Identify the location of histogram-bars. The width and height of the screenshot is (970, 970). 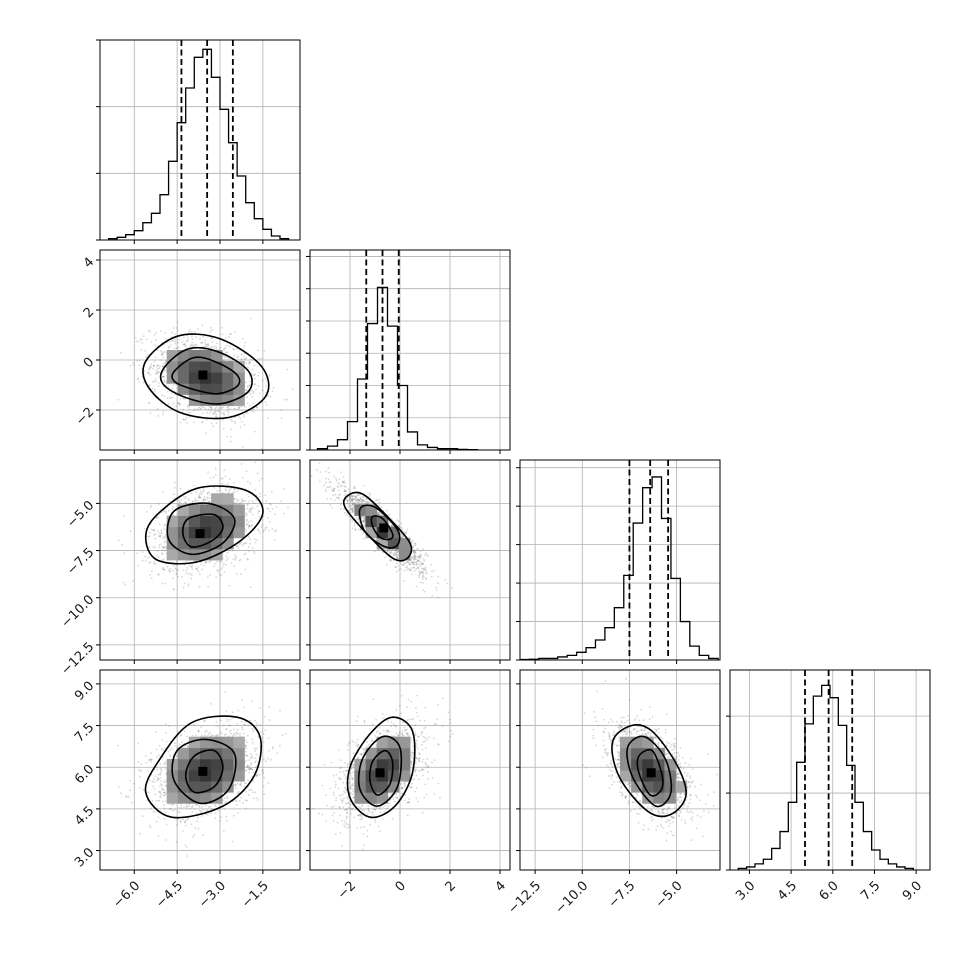
(198, 144).